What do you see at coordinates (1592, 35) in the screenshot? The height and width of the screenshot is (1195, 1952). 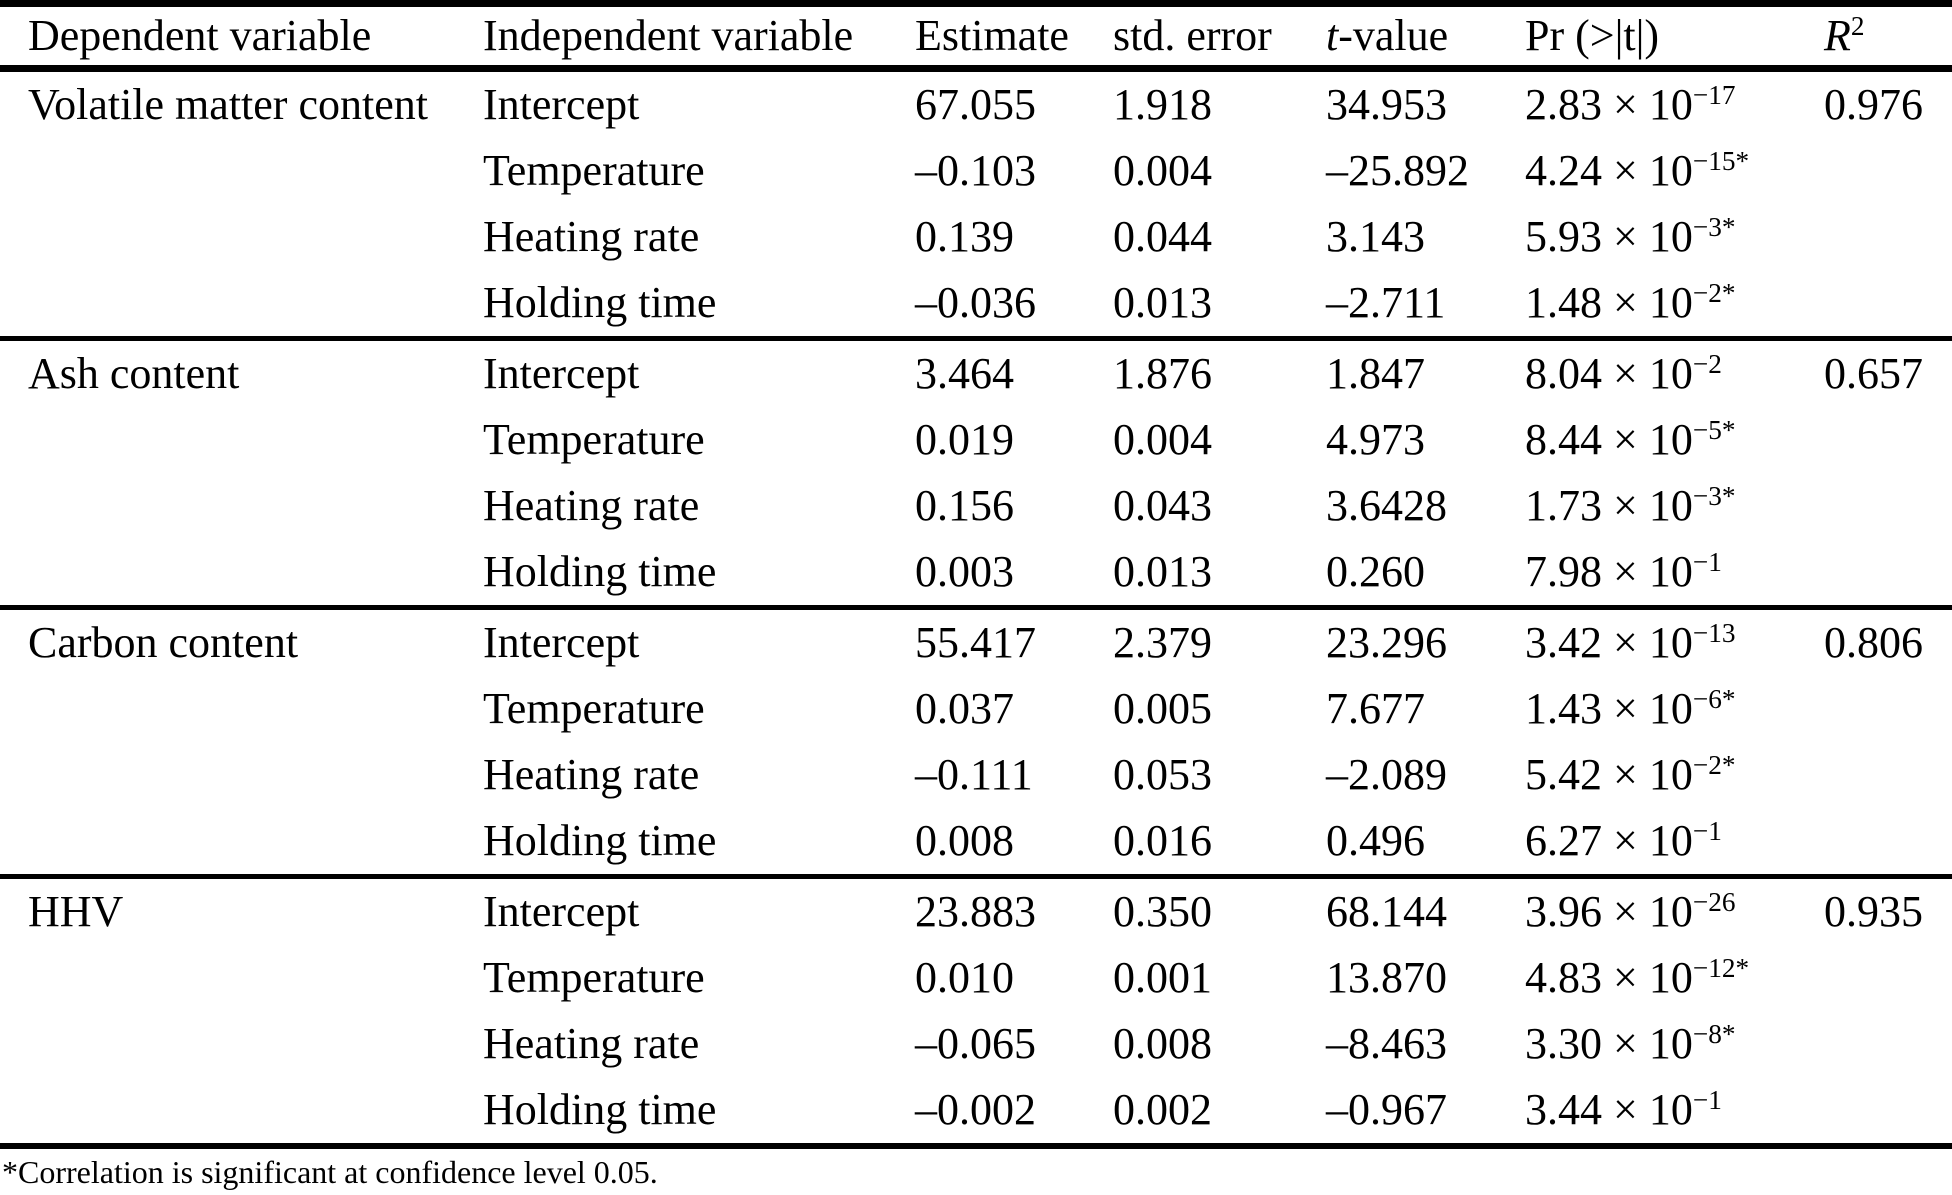 I see `header-pr: Pr (>|t|)` at bounding box center [1592, 35].